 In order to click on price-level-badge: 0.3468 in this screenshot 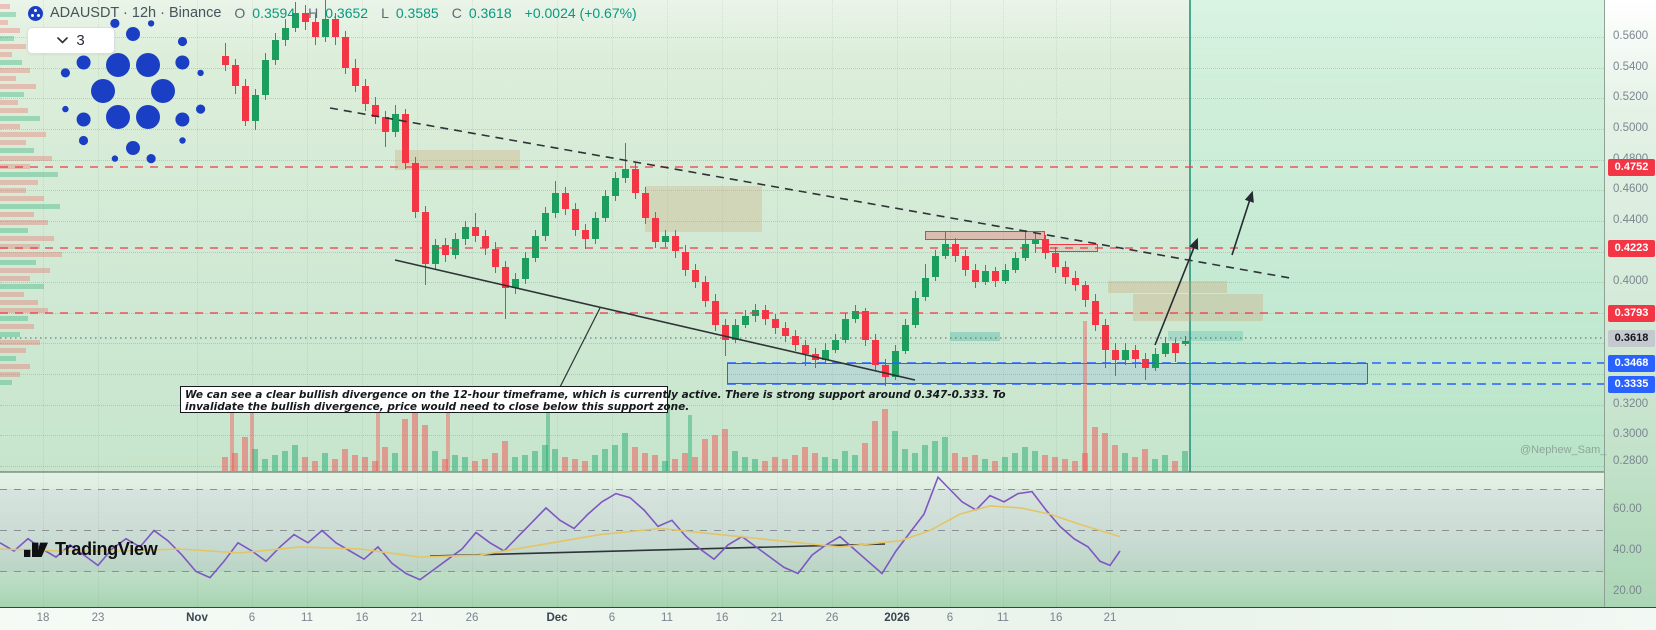, I will do `click(1631, 363)`.